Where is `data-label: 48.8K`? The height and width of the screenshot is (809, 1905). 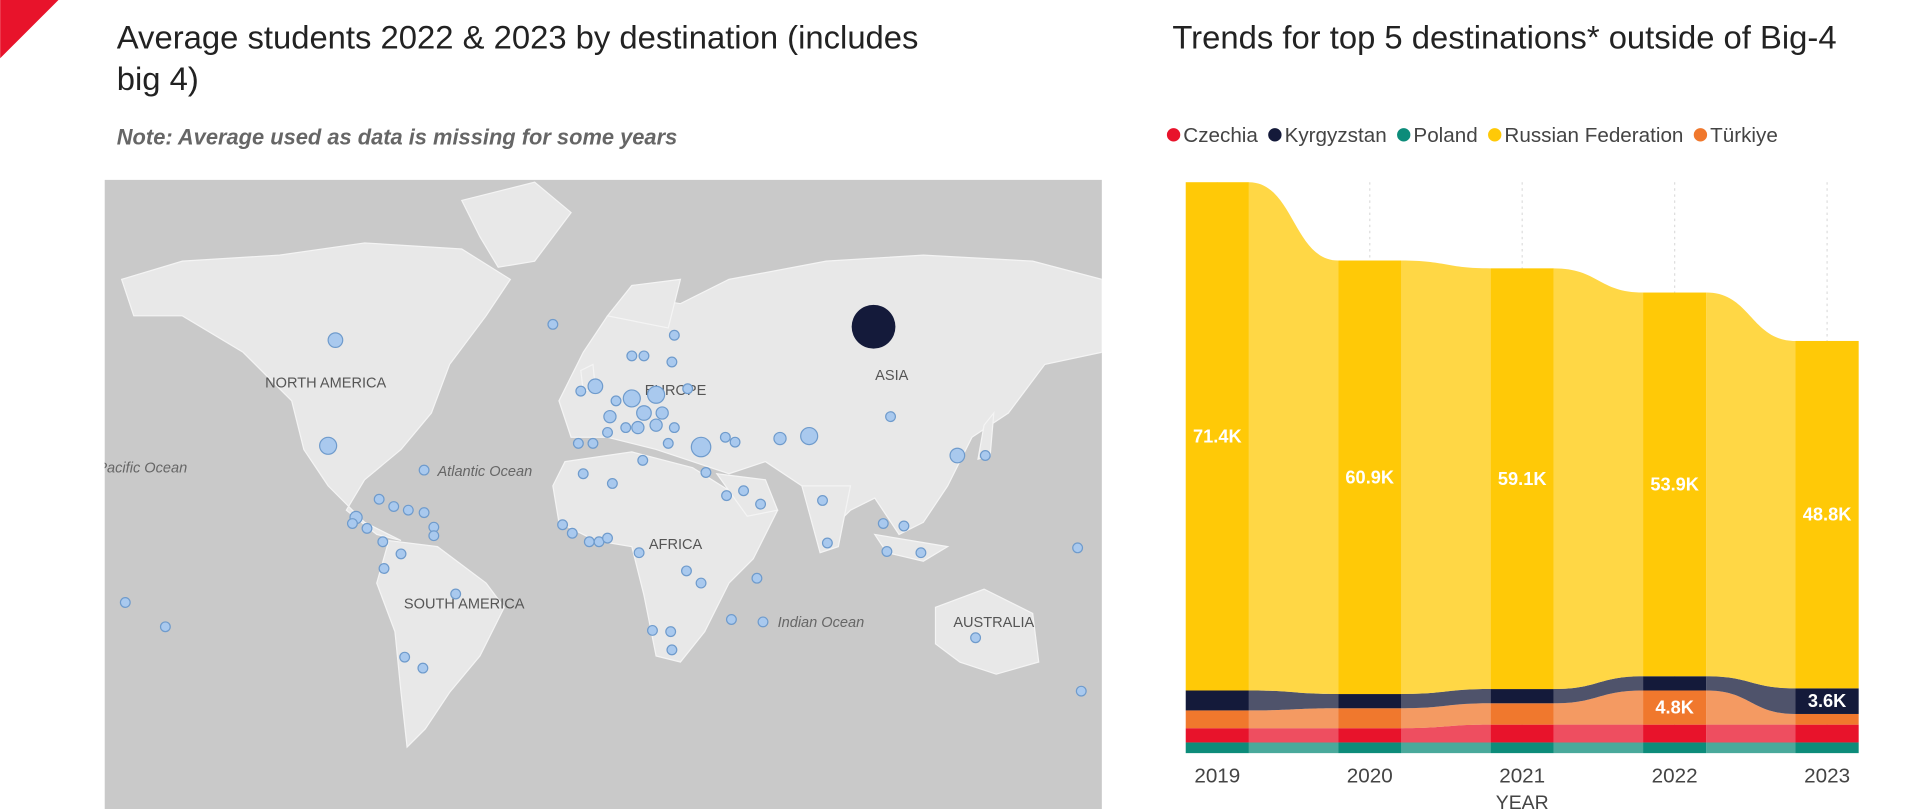
data-label: 48.8K is located at coordinates (1827, 515).